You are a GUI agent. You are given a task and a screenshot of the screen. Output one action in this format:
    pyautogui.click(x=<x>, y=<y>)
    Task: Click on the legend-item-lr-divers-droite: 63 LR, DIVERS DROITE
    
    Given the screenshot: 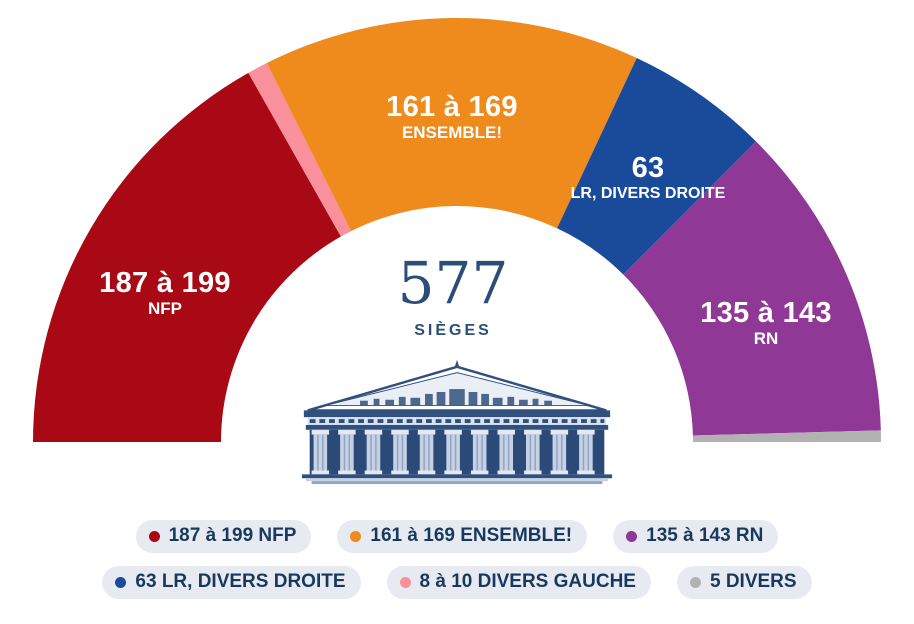 What is the action you would take?
    pyautogui.click(x=231, y=582)
    